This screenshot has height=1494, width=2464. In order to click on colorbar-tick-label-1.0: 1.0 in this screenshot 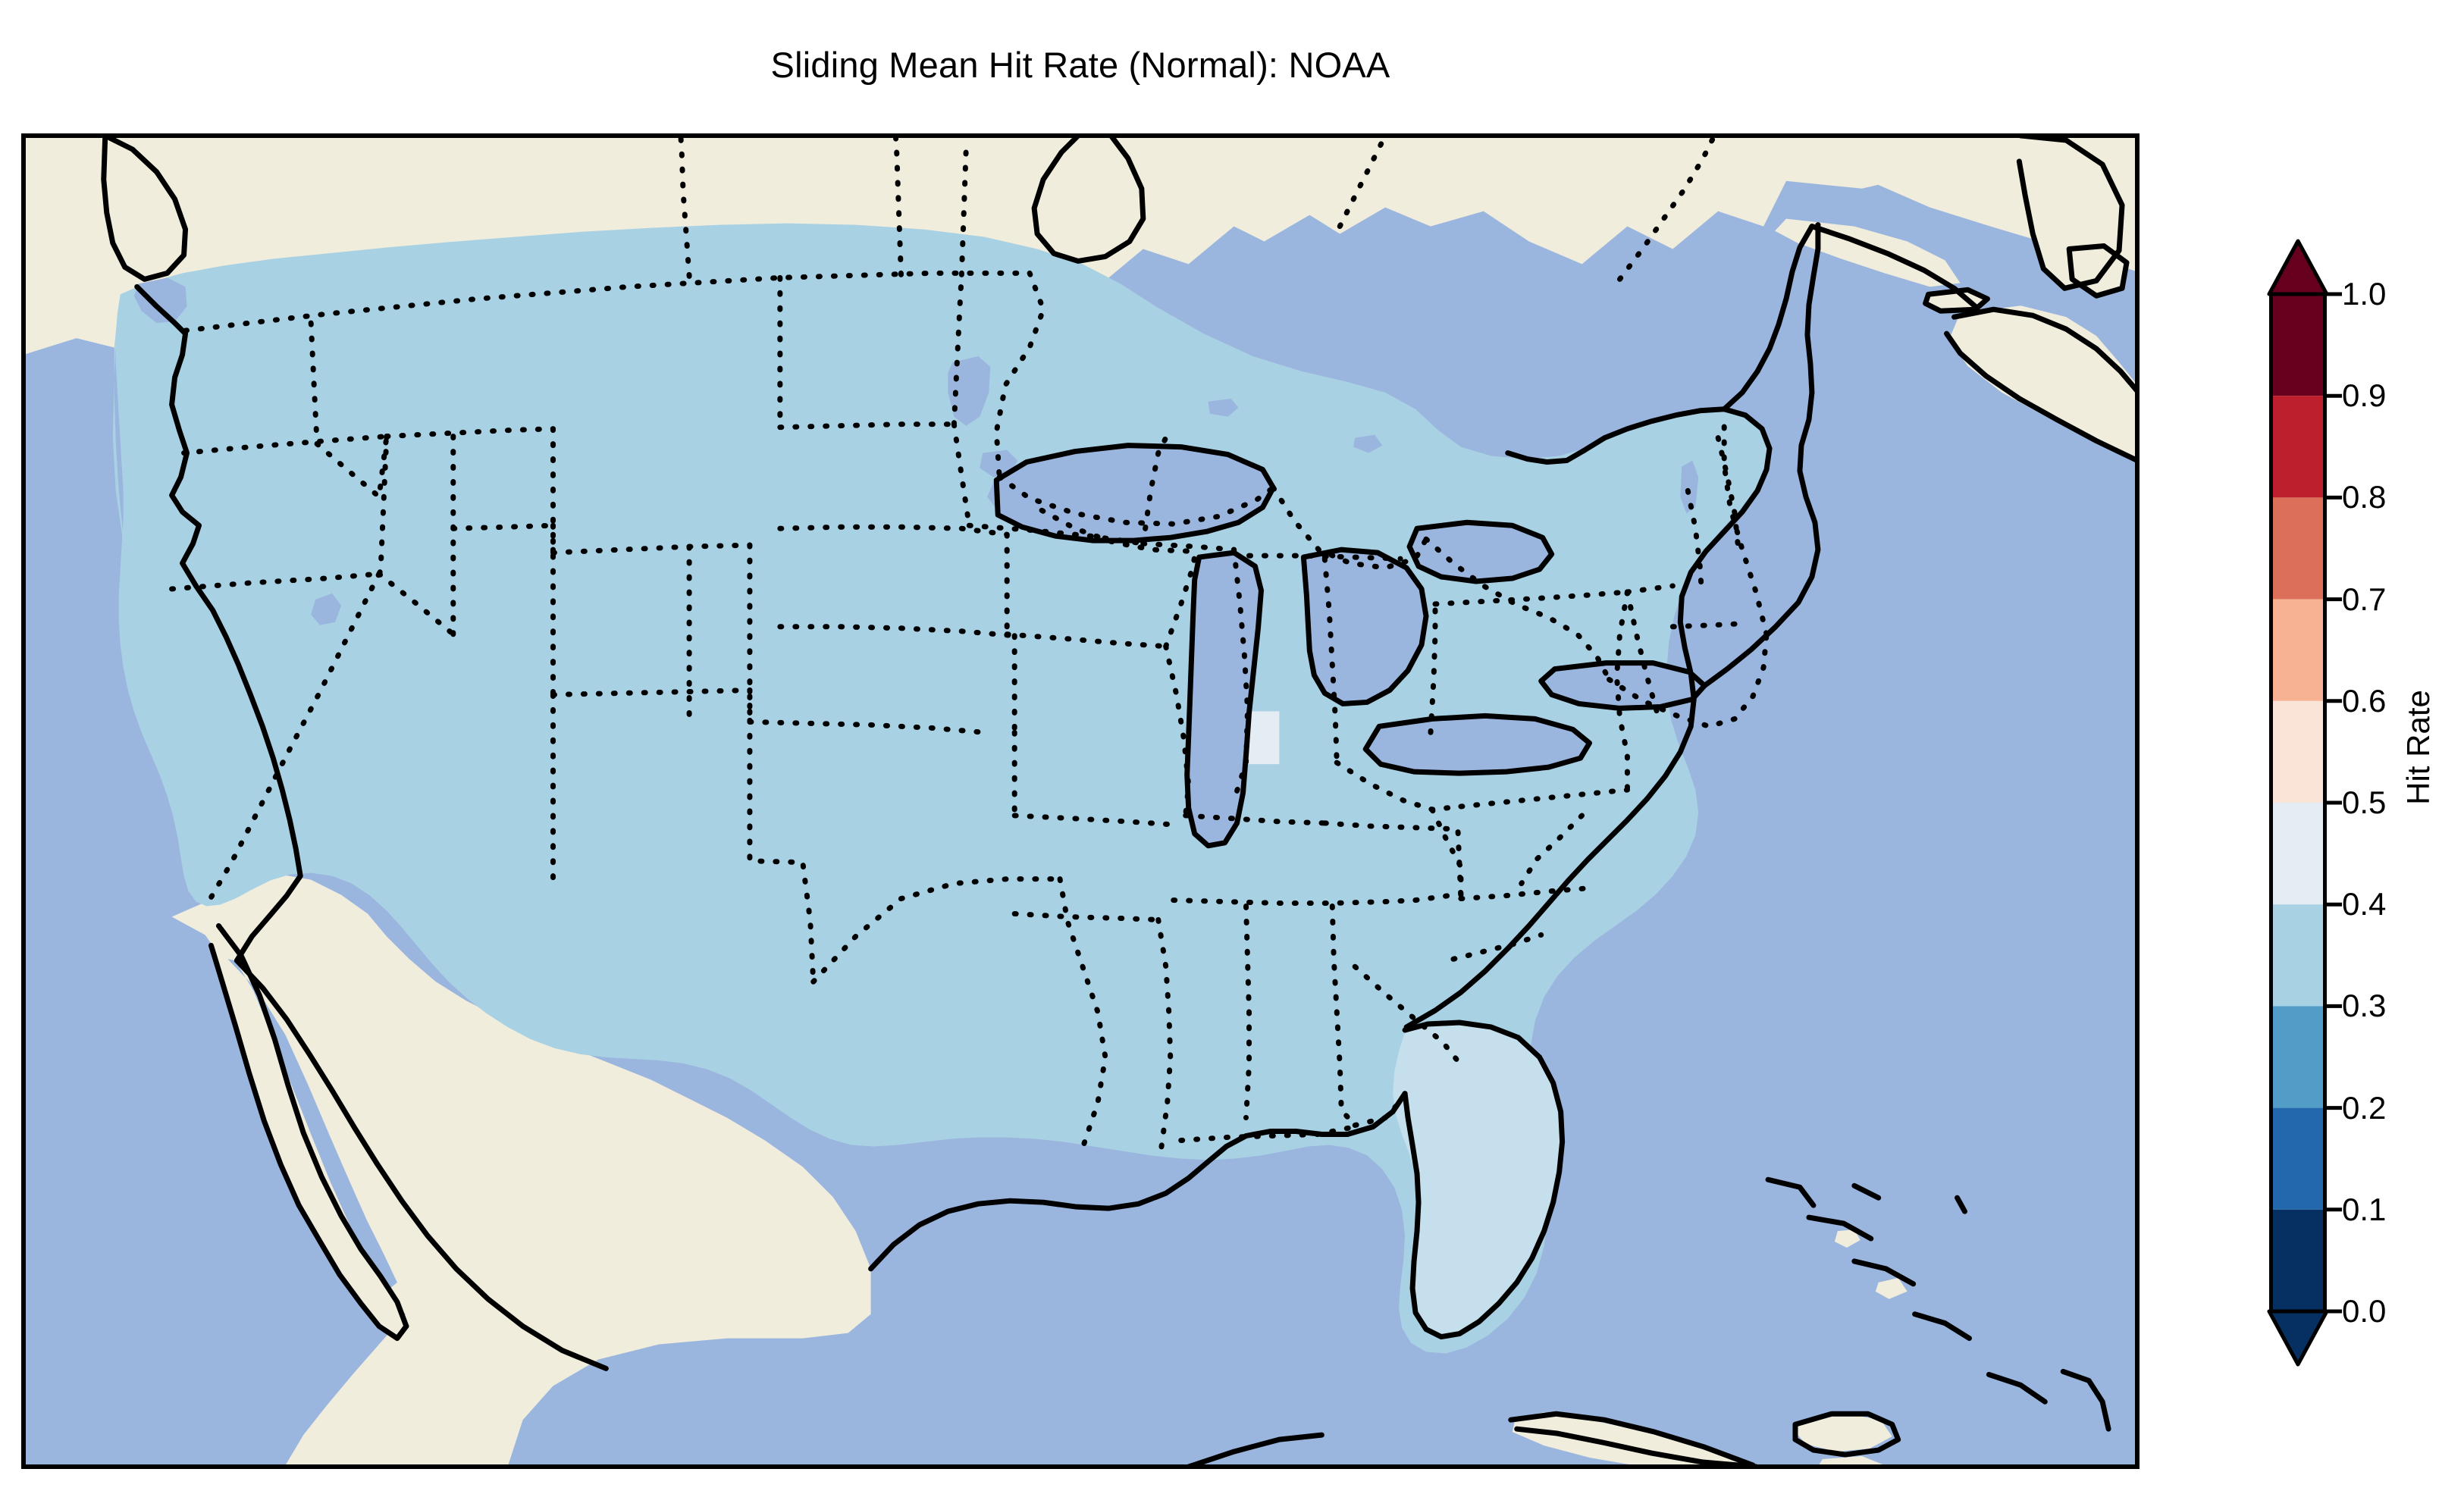, I will do `click(2364, 294)`.